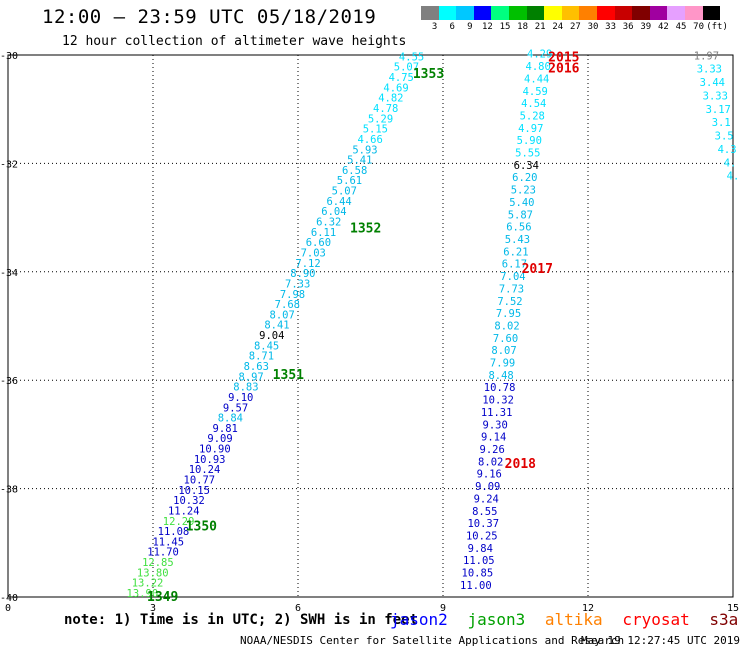  I want to click on swh-value-label: 5.29, so click(380, 119).